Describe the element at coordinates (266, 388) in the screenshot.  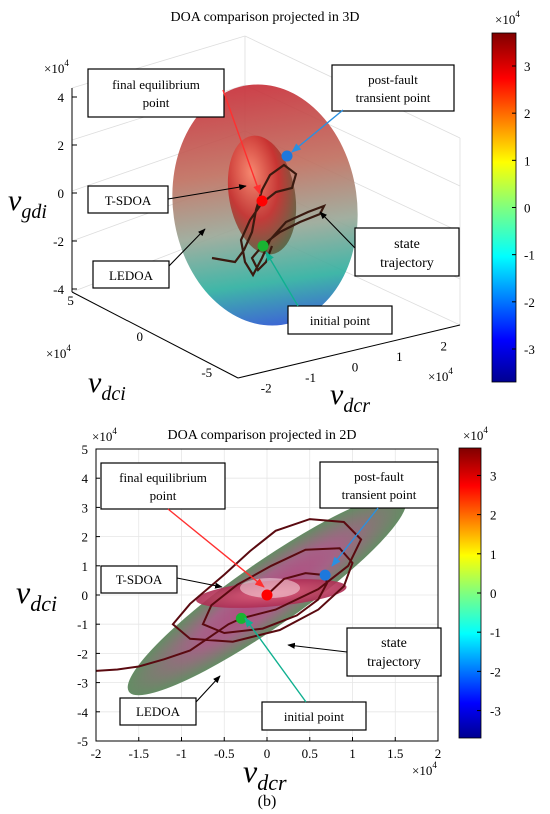
I see `tick-label-x-3d: -2` at that location.